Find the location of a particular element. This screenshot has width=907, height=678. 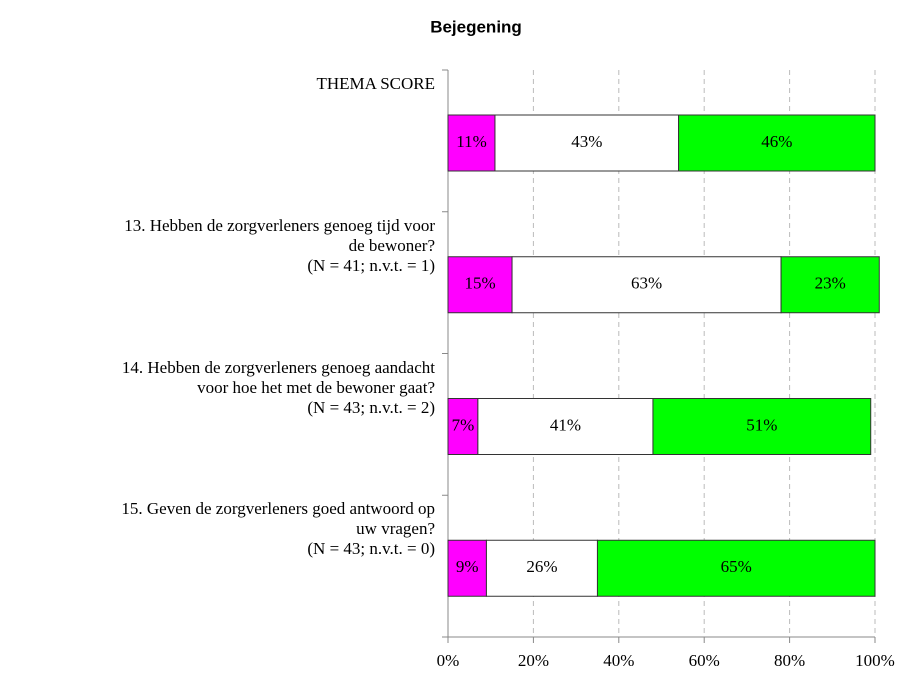

data-label: 26% is located at coordinates (541, 566).